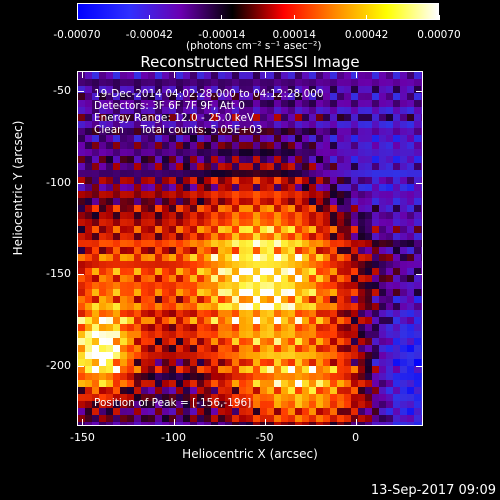 The image size is (500, 500). I want to click on colorbar-tick-label: -0.00070, so click(77, 35).